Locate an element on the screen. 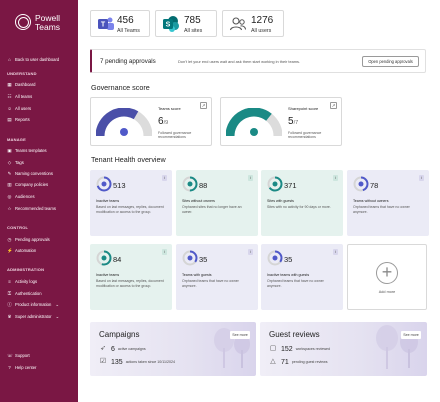 This screenshot has height=402, width=440. stat-all-users: 1276 All users is located at coordinates (253, 23).